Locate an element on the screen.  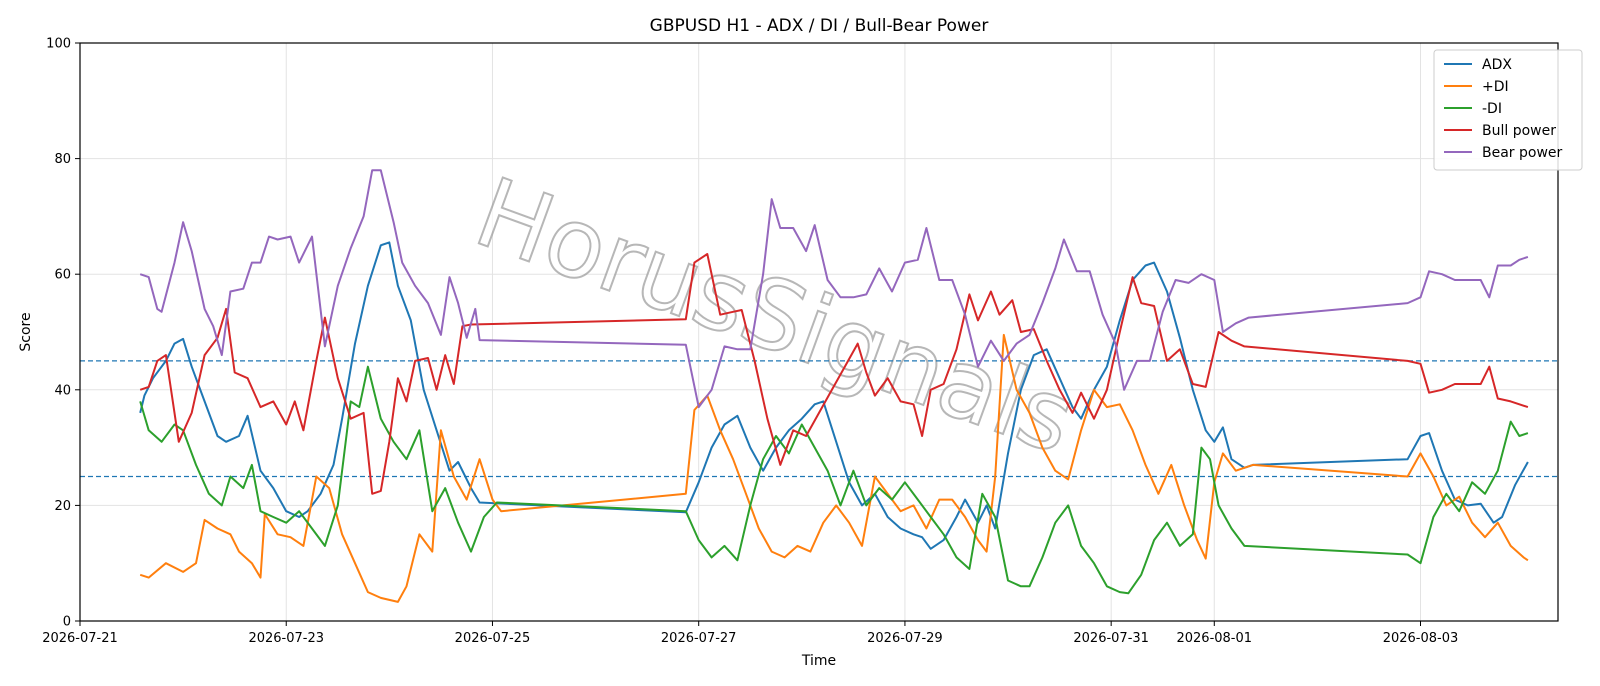
legend-label-bear-power: Bear power is located at coordinates (1522, 153).